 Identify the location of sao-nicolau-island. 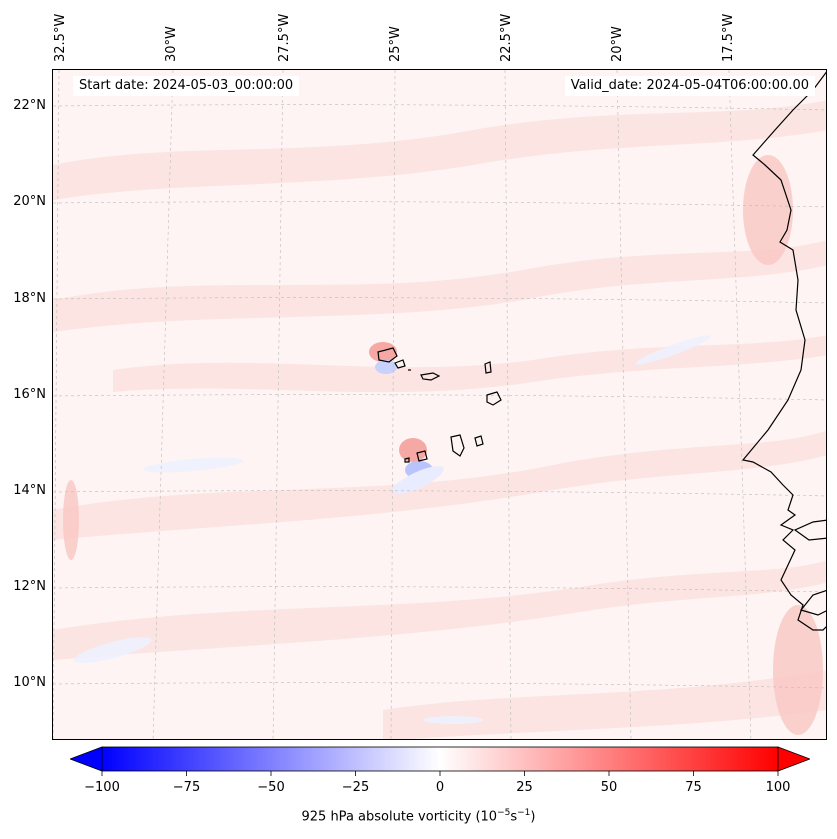
(430, 376).